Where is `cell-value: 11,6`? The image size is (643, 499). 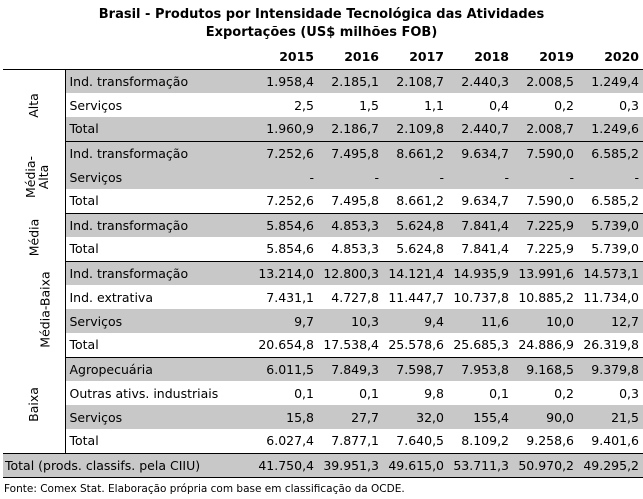
cell-value: 11,6 is located at coordinates (480, 321).